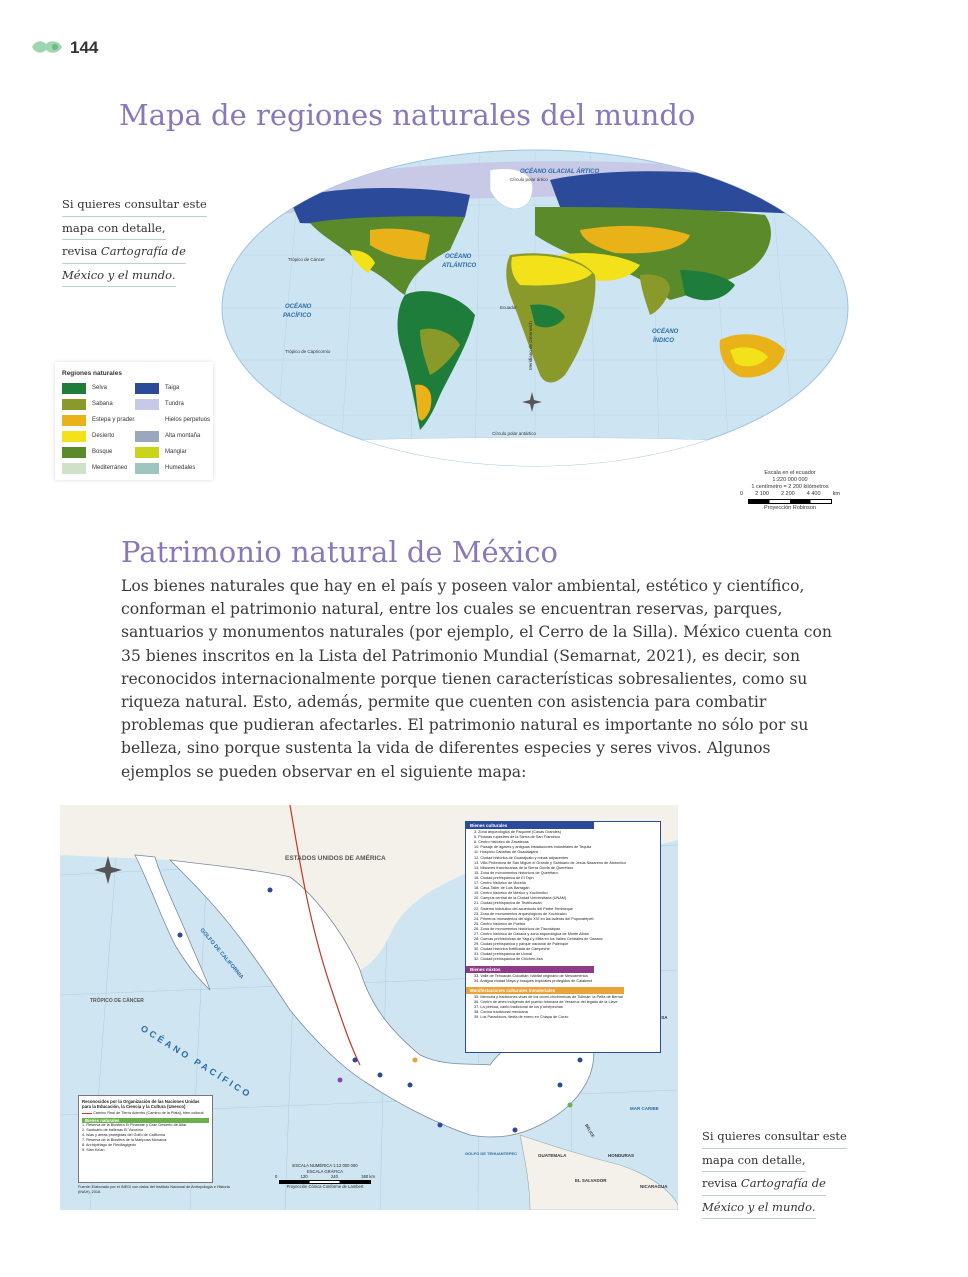 This screenshot has width=968, height=1277. I want to click on central-america, so click(598, 1172).